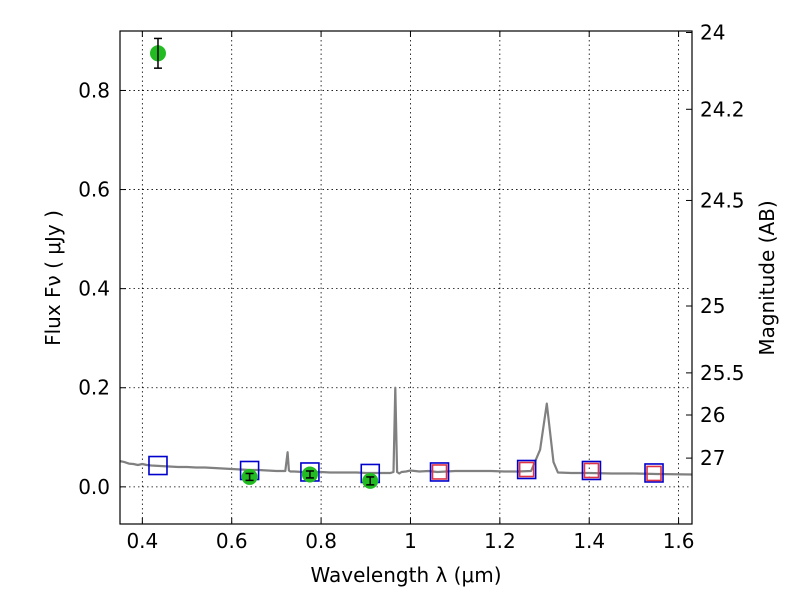 Image resolution: width=800 pixels, height=600 pixels. What do you see at coordinates (722, 373) in the screenshot?
I see `y2-tick-label: 25.5` at bounding box center [722, 373].